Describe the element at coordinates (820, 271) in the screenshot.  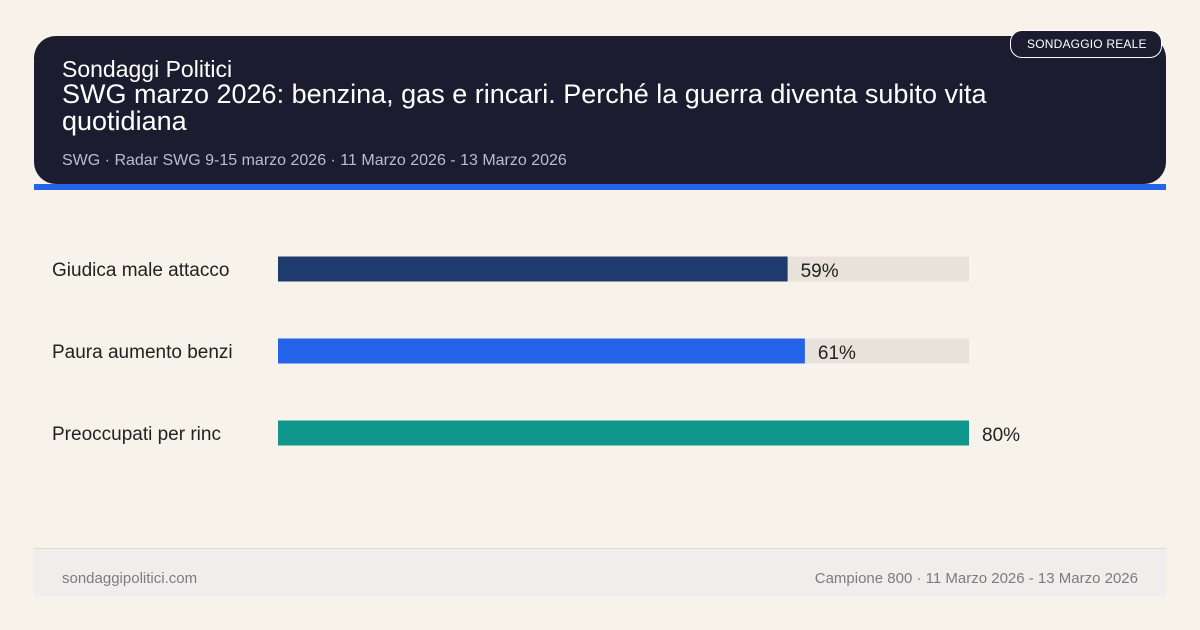
I see `value-label: 59%` at that location.